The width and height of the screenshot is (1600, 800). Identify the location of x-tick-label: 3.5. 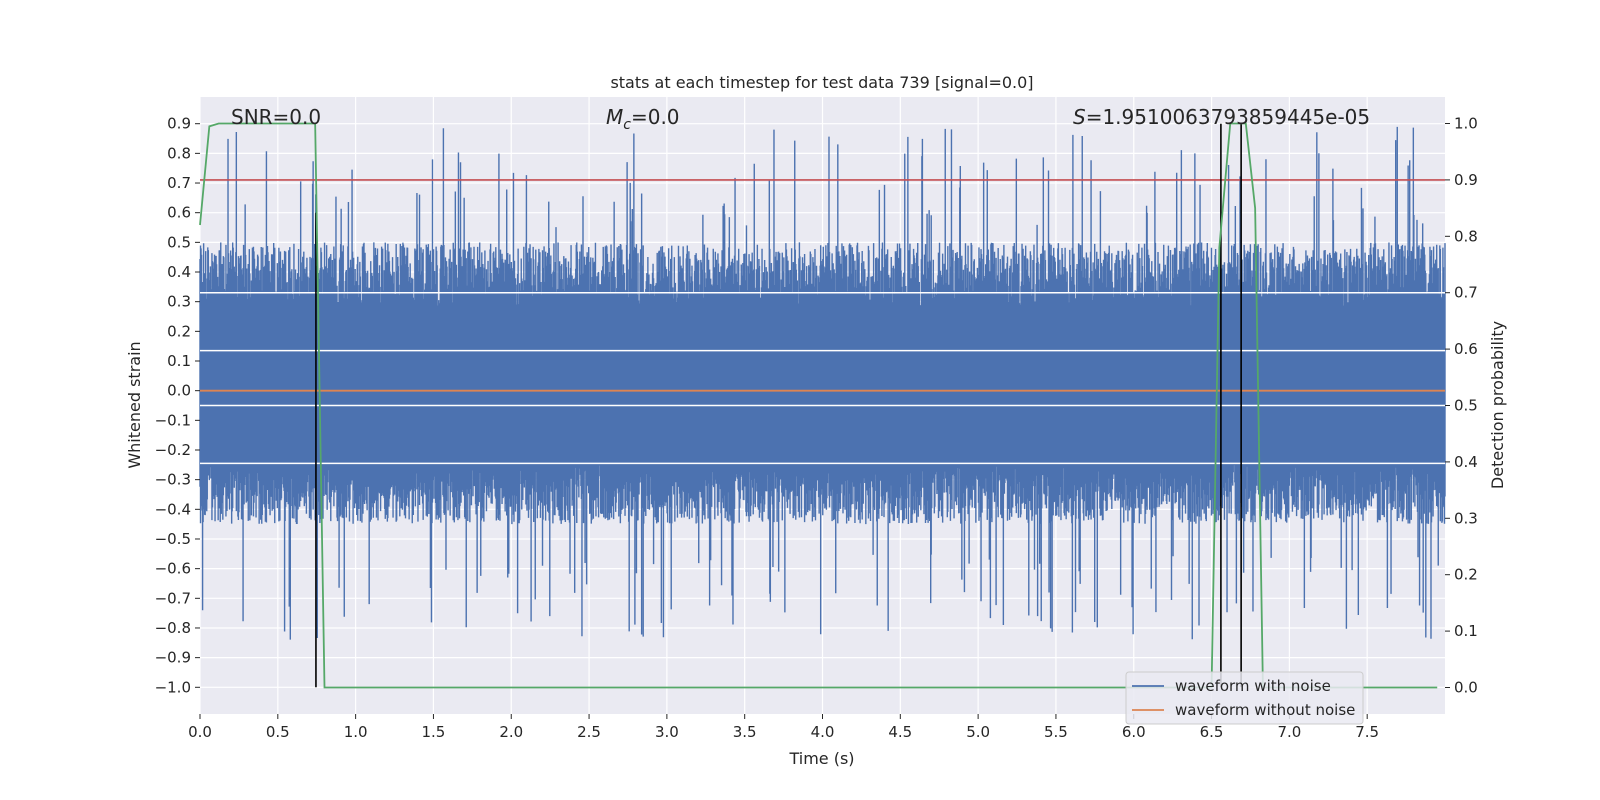
(745, 732).